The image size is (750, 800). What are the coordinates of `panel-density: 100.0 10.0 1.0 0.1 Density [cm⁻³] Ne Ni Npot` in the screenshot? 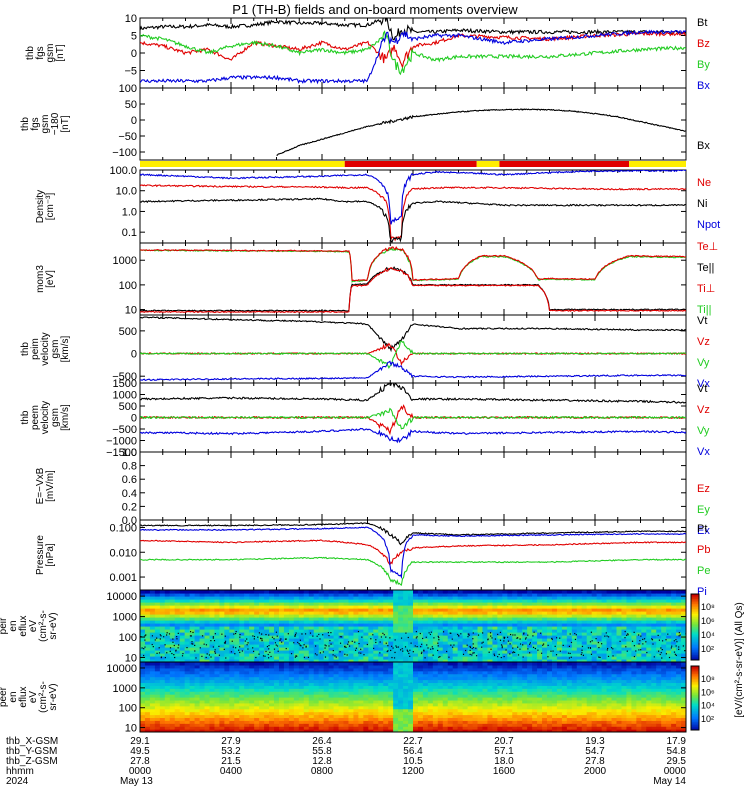 It's located at (377, 204).